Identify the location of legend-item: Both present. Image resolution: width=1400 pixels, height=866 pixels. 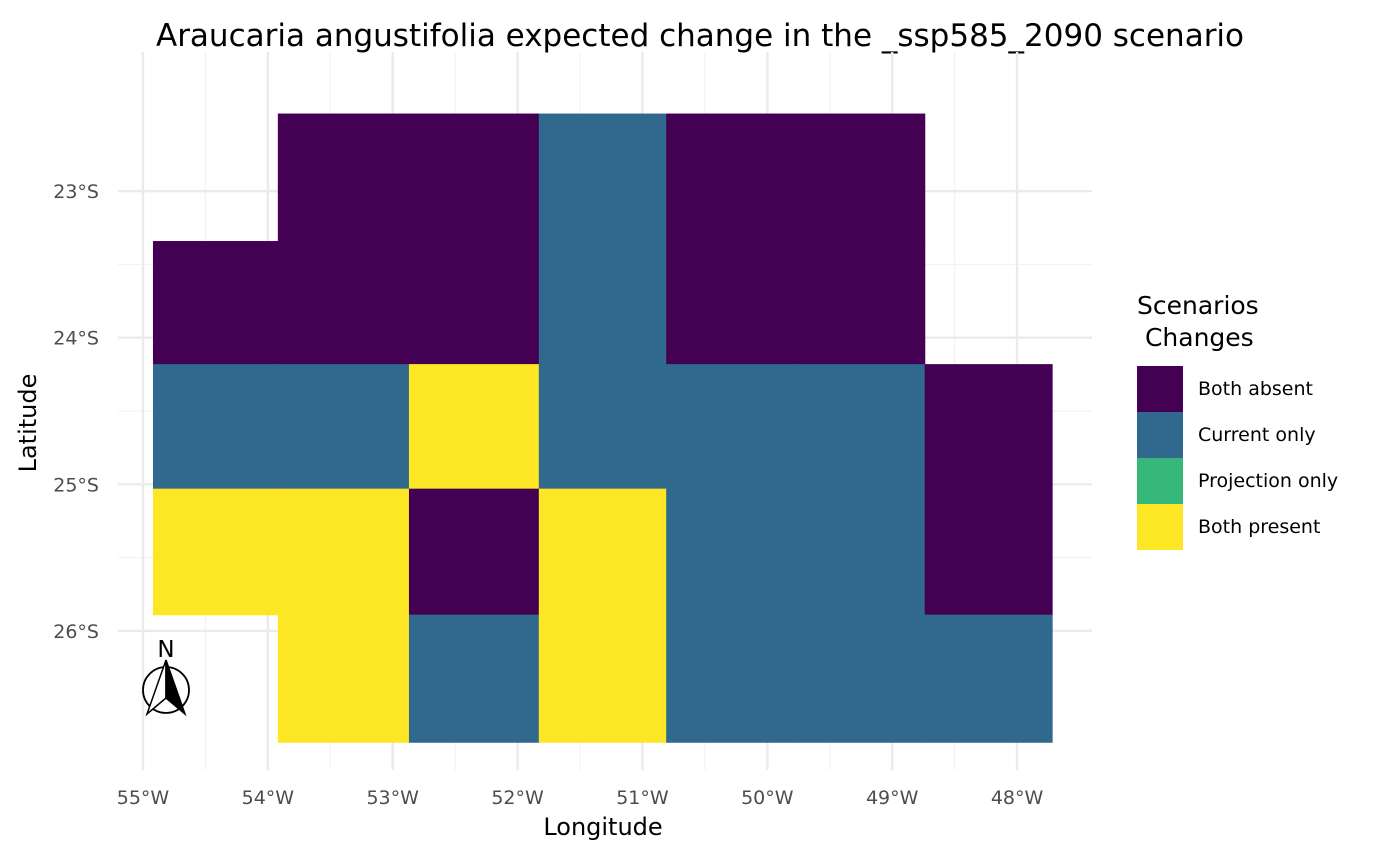
(1237, 527).